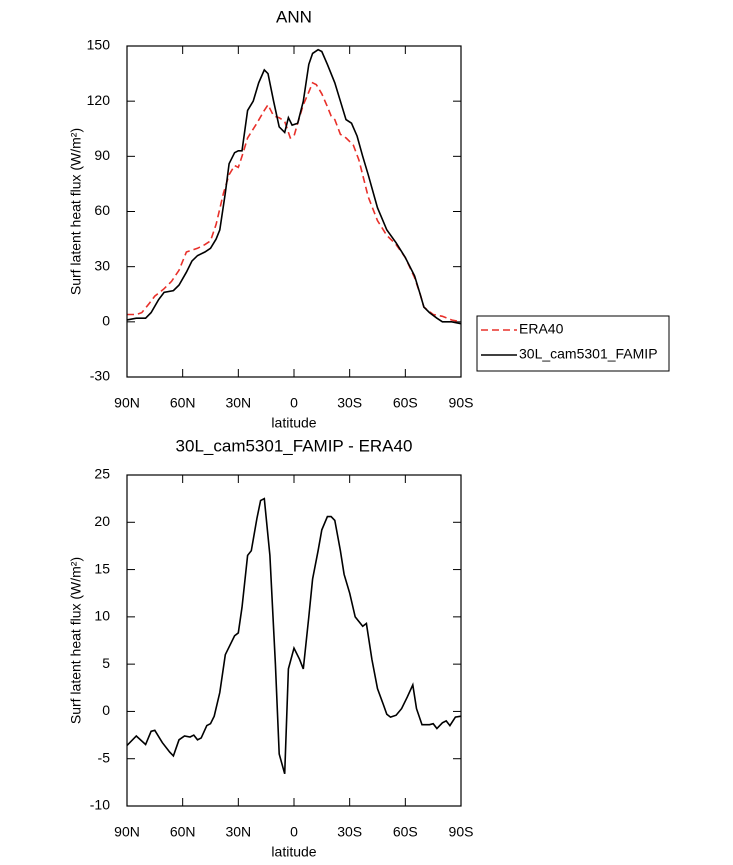 This screenshot has height=865, width=733. Describe the element at coordinates (588, 354) in the screenshot. I see `legend-label: 30L_cam5301_FAMIP` at that location.